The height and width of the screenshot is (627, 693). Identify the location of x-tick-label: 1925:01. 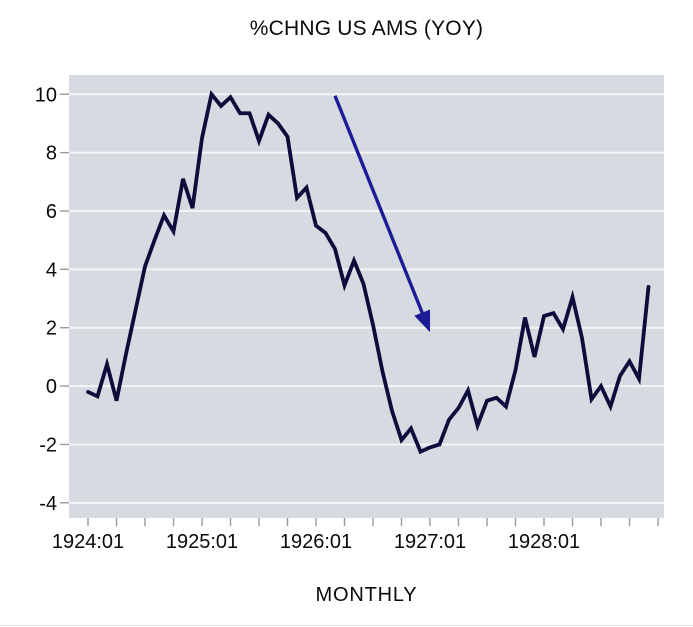
(202, 542).